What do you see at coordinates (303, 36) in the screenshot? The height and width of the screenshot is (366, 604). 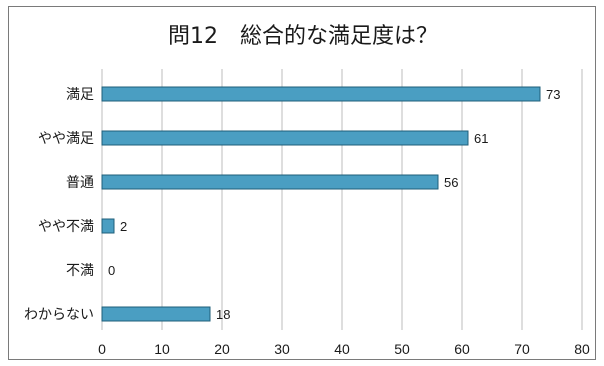 I see `chart-title: 問12 総合的な満足度は？` at bounding box center [303, 36].